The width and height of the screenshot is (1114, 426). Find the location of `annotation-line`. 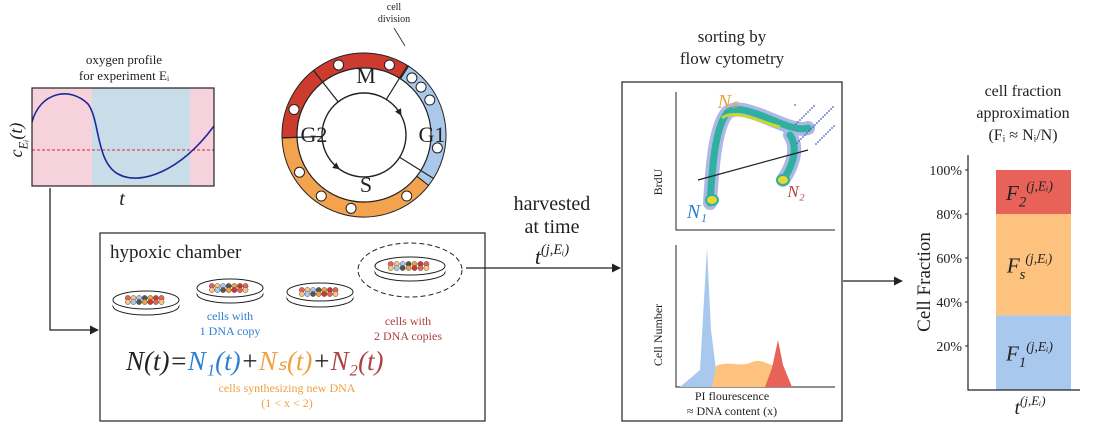

annotation-line is located at coordinates (399, 37).